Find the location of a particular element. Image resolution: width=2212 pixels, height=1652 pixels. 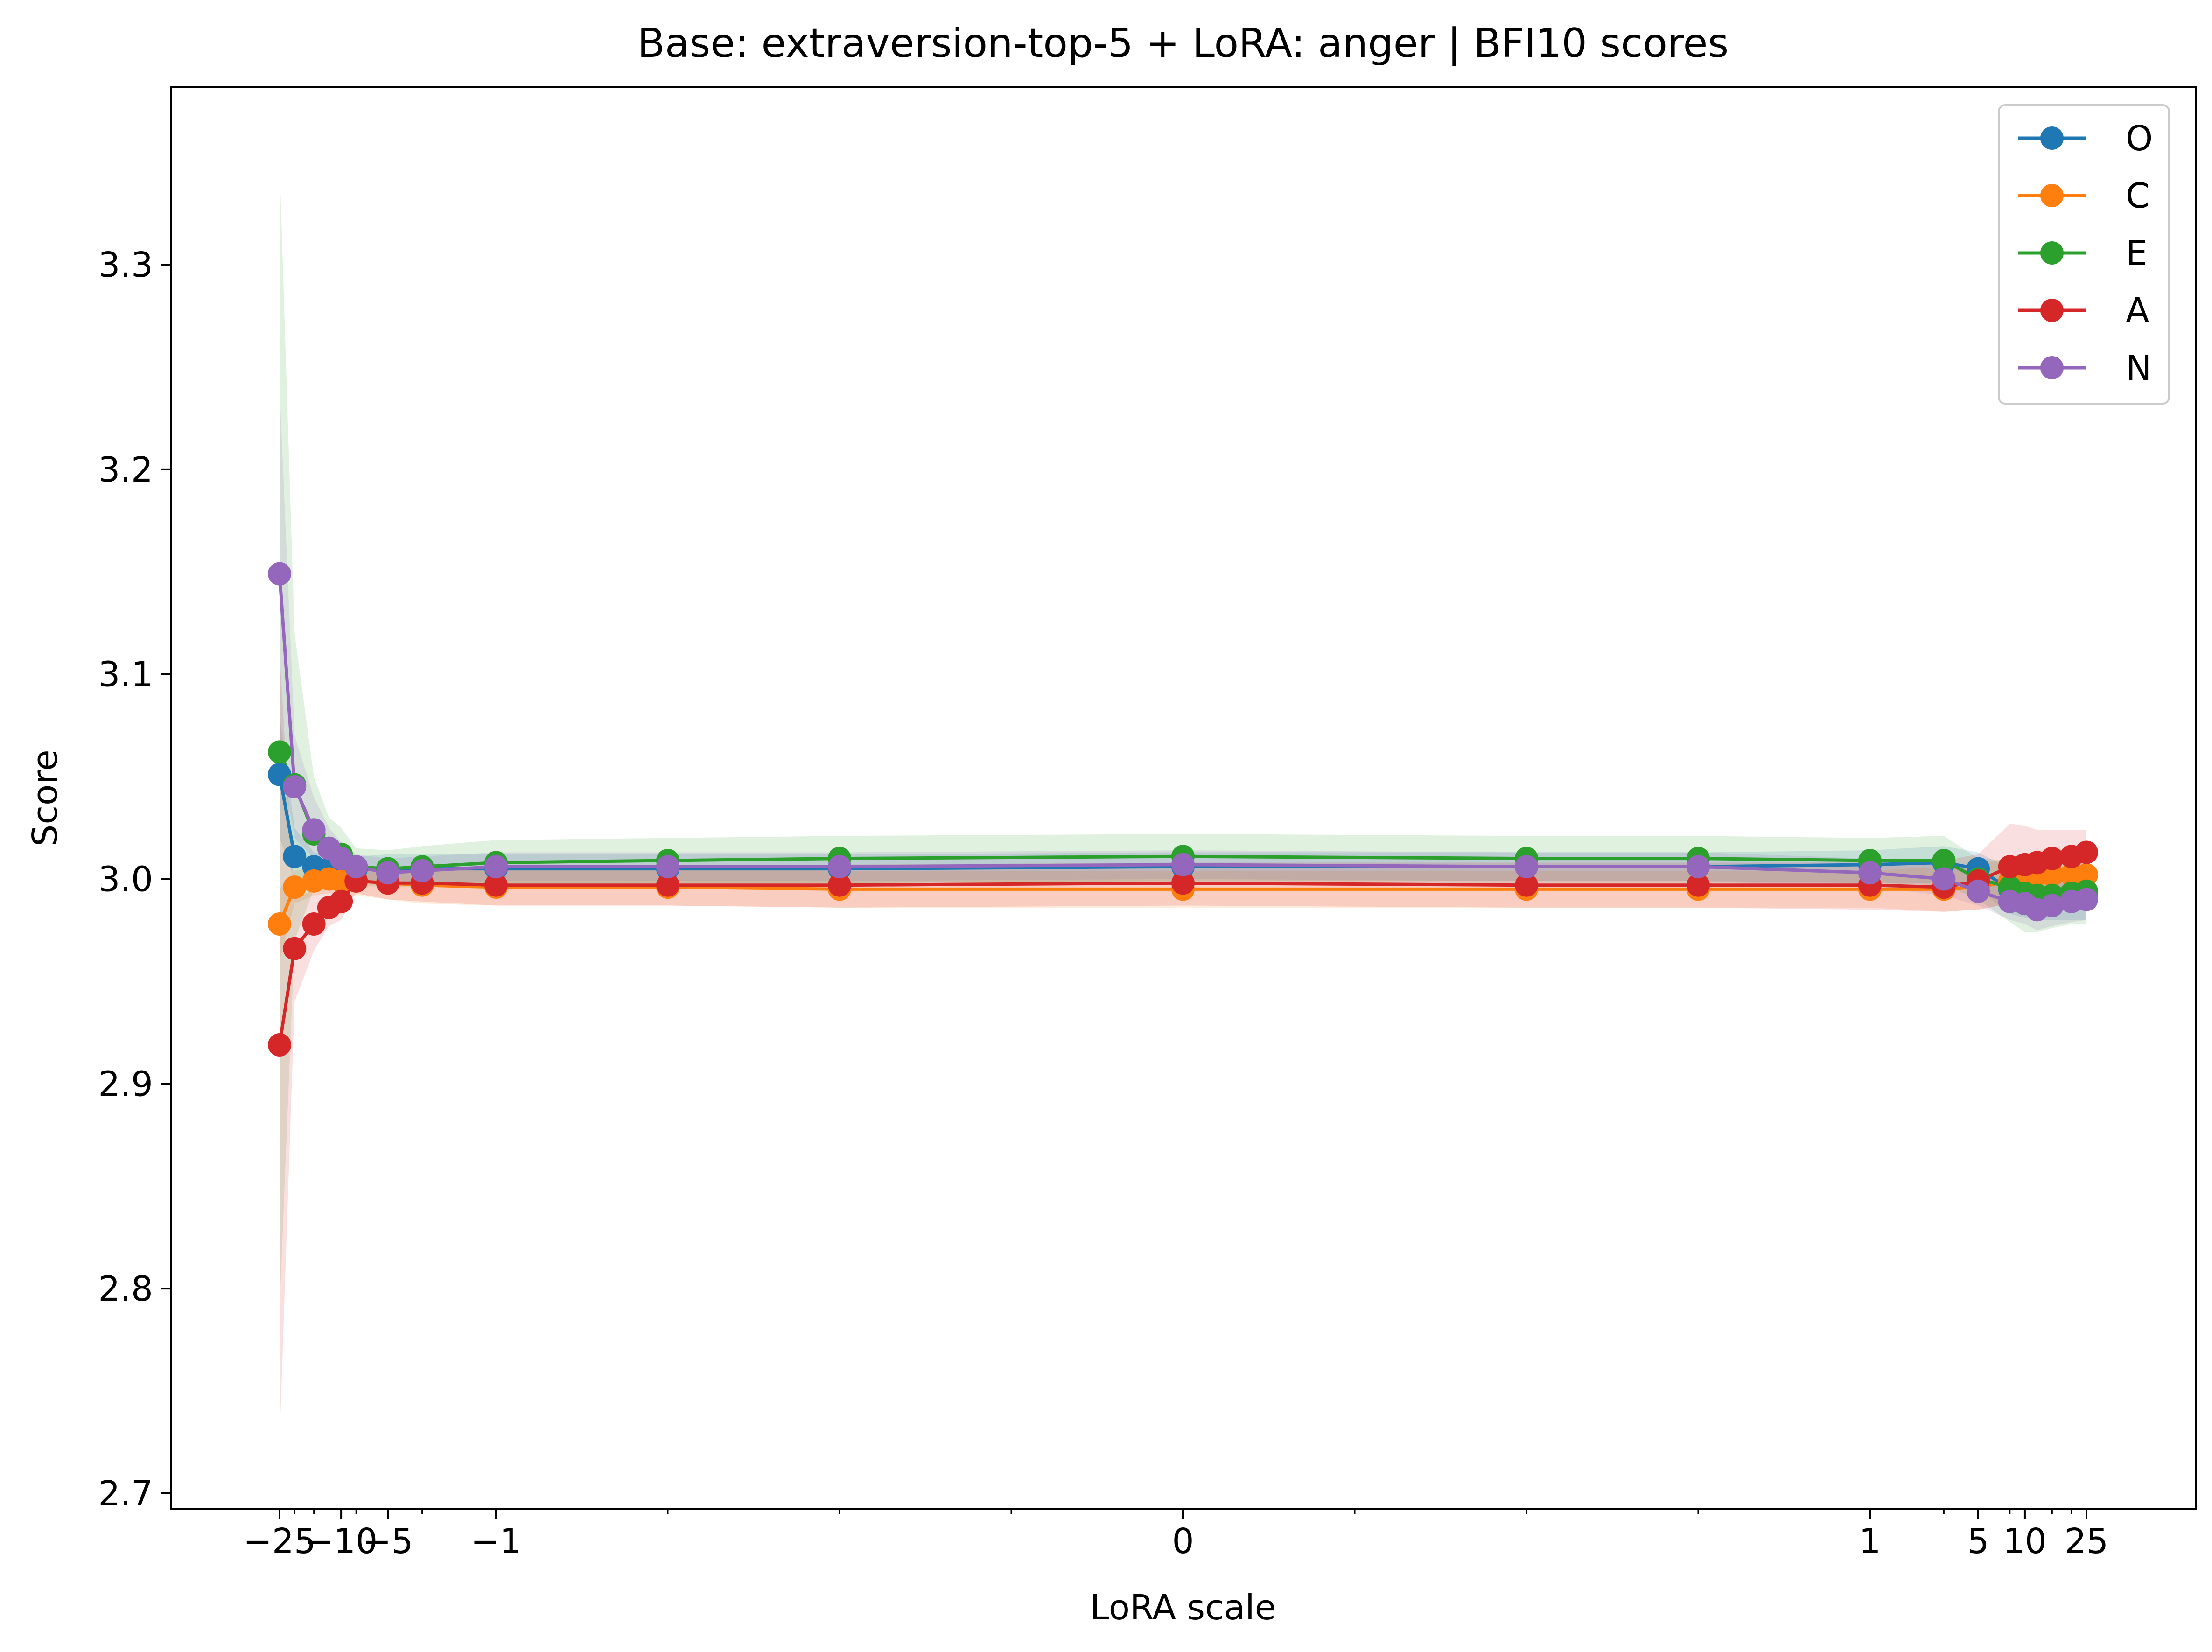

x-axis-label: LoRA scale is located at coordinates (1183, 1608).